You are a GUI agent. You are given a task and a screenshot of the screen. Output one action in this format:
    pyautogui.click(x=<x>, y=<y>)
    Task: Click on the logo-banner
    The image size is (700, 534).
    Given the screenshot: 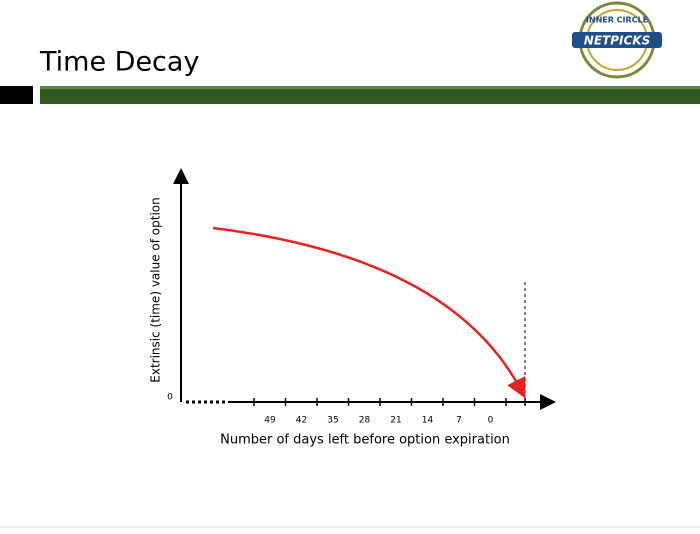 What is the action you would take?
    pyautogui.click(x=617, y=40)
    